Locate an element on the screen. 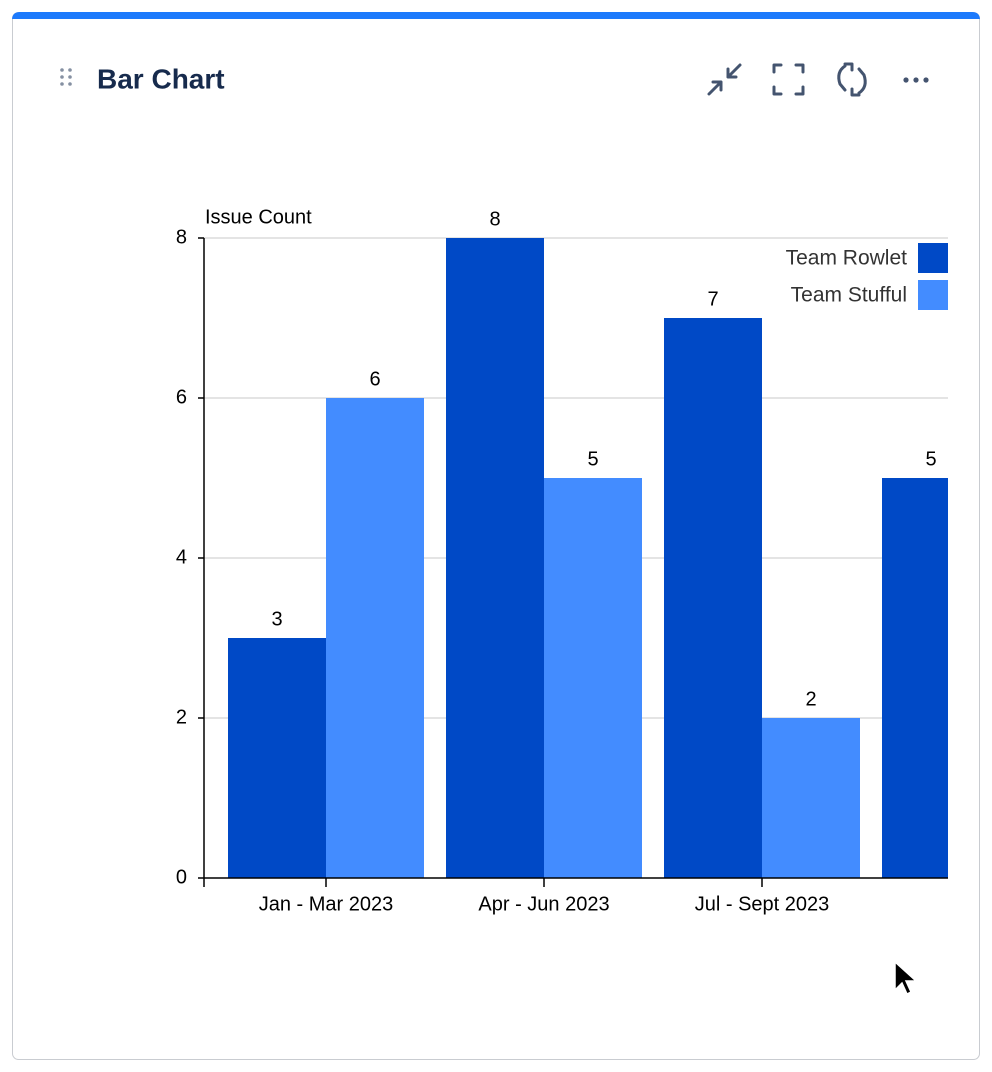 The height and width of the screenshot is (1072, 992). y-tick-label: 2 is located at coordinates (181, 717).